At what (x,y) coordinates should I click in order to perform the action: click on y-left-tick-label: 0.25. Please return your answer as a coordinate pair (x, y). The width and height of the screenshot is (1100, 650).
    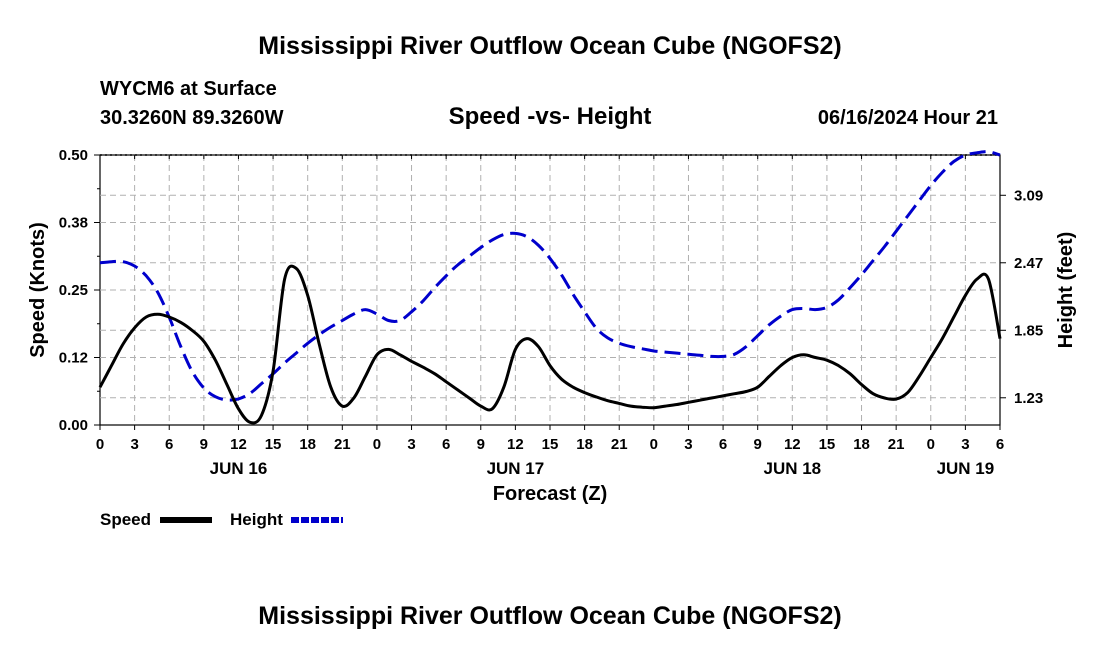
    Looking at the image, I should click on (73, 290).